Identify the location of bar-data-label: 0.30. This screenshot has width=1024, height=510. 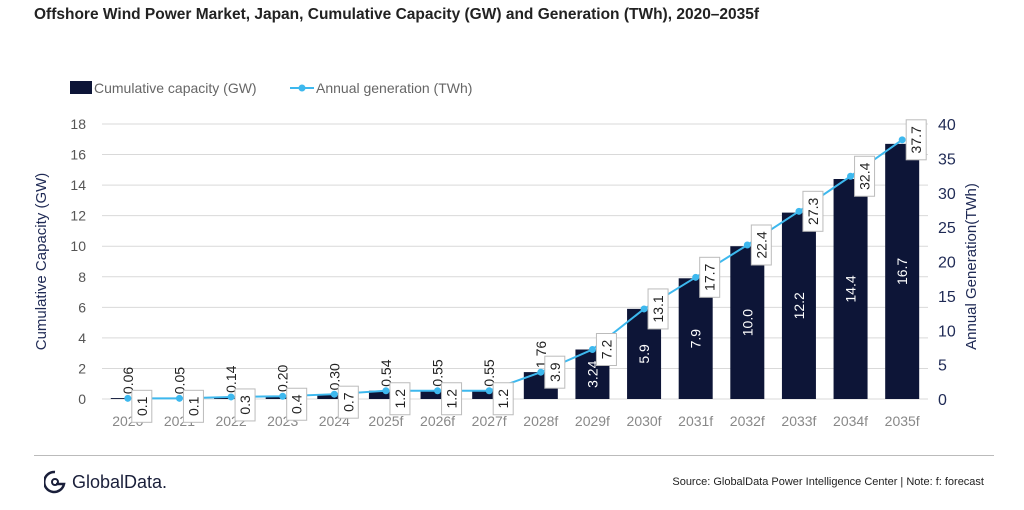
(334, 376).